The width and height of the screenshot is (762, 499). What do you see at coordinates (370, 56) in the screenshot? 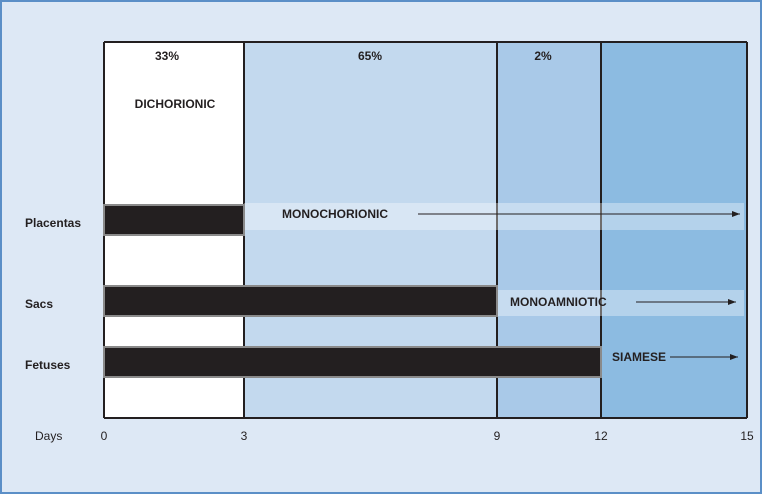
I see `percent-label: 65%` at bounding box center [370, 56].